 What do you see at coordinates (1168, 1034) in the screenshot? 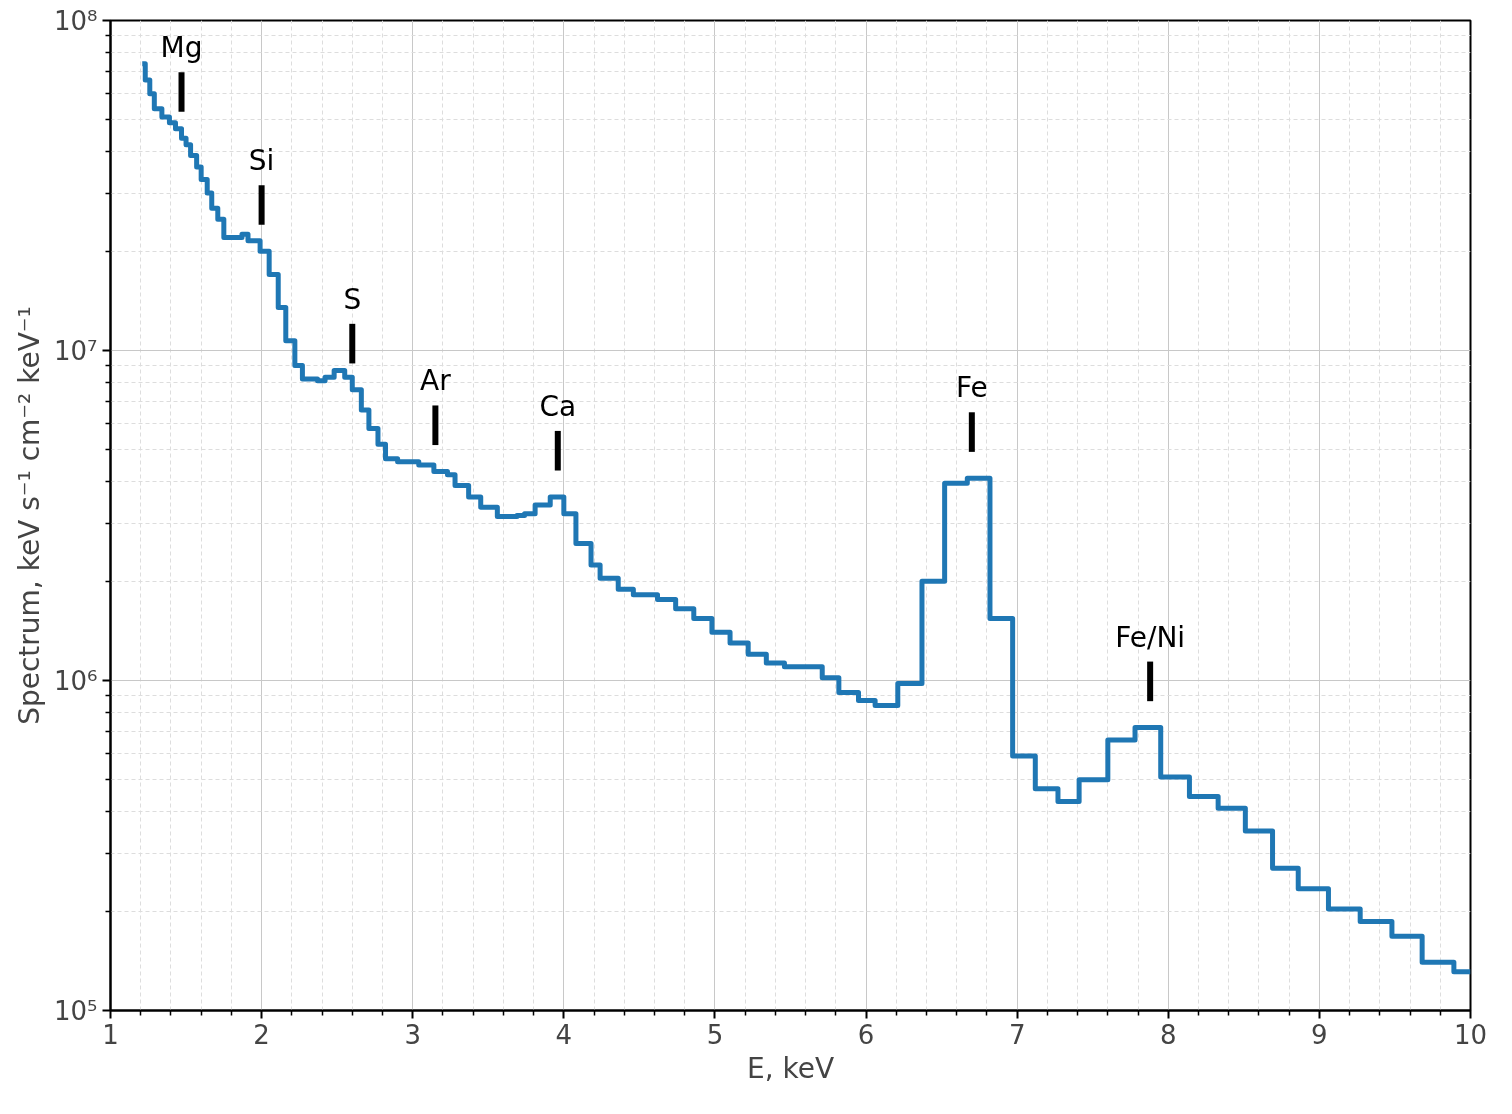
I see `x-tick-label: 8` at bounding box center [1168, 1034].